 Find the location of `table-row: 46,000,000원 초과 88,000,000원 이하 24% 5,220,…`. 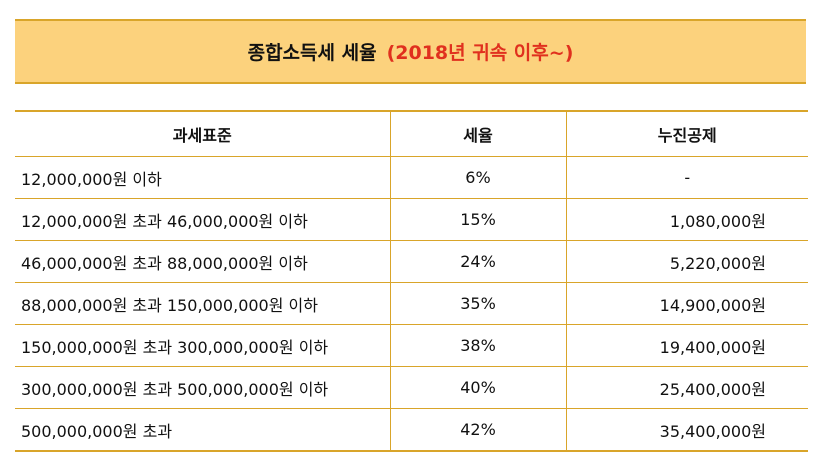

table-row: 46,000,000원 초과 88,000,000원 이하 24% 5,220,… is located at coordinates (411, 261).